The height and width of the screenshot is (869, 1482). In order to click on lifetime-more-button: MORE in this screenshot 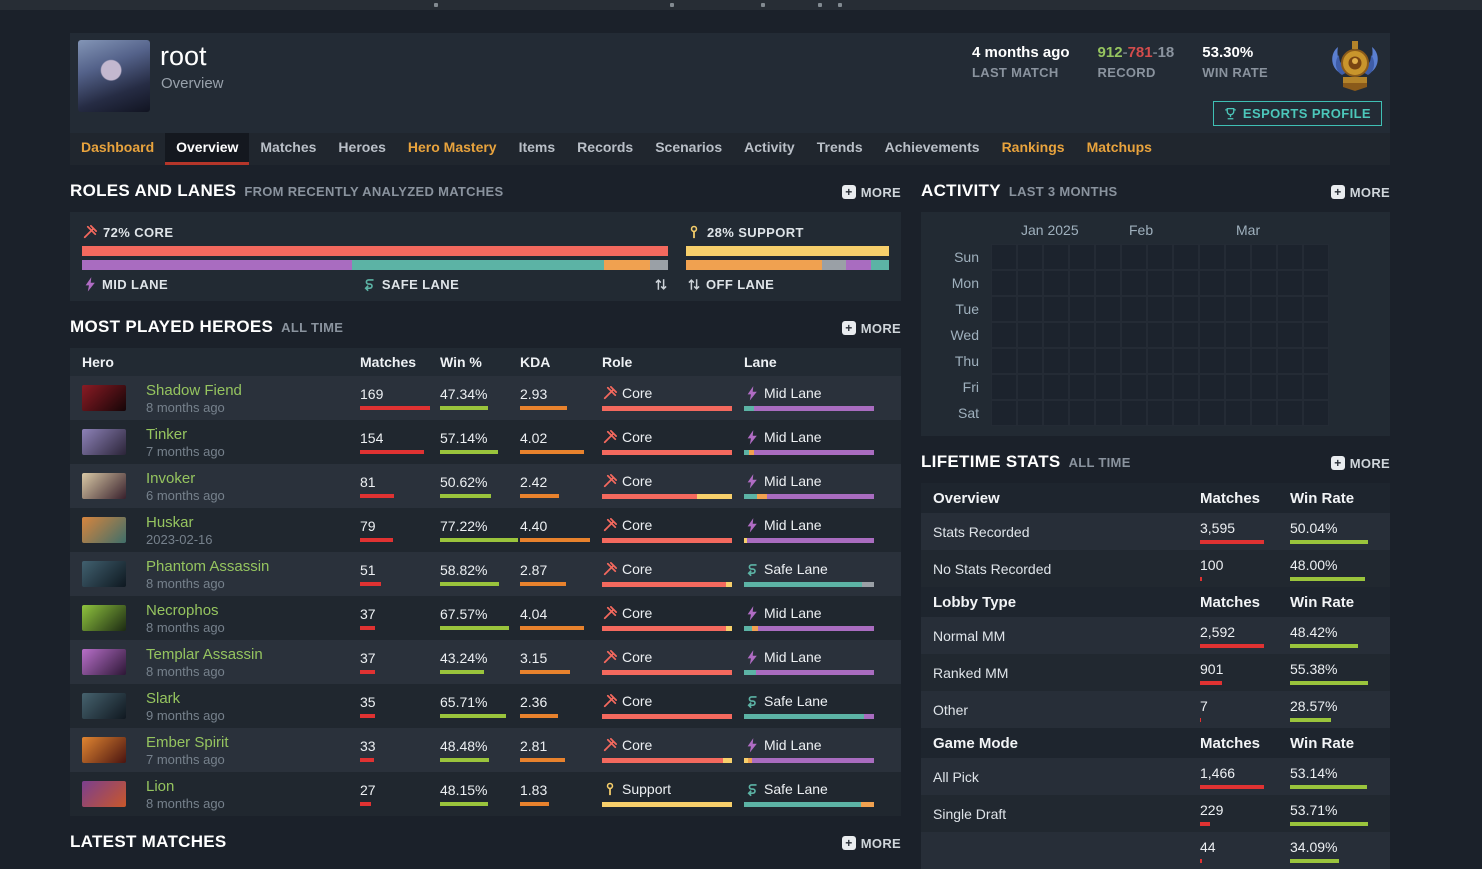, I will do `click(1360, 463)`.